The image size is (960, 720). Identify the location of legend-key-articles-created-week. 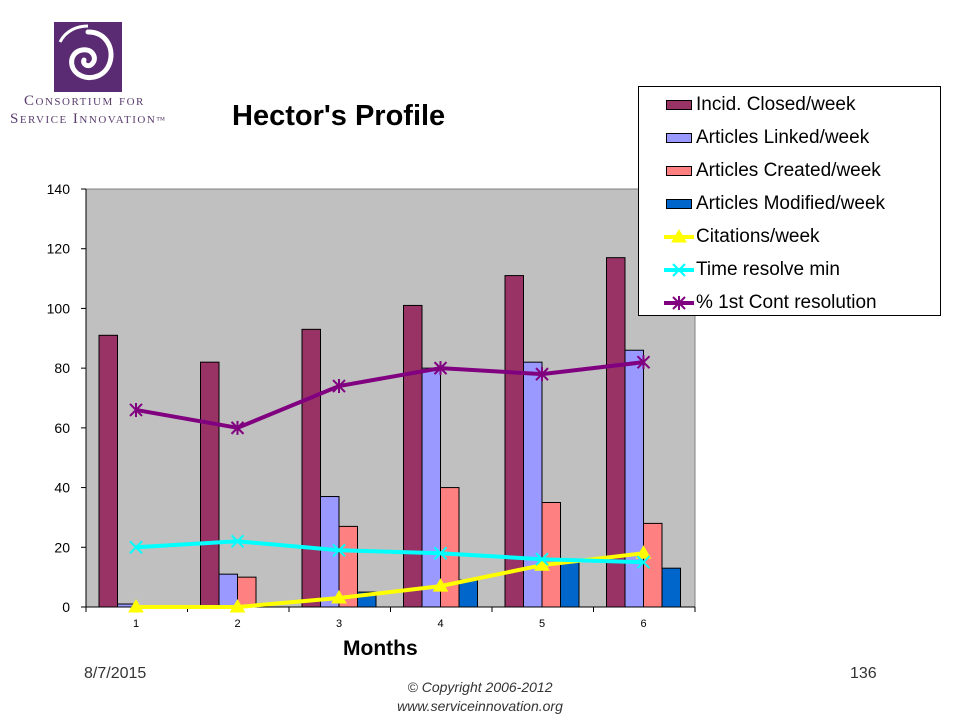
(679, 171).